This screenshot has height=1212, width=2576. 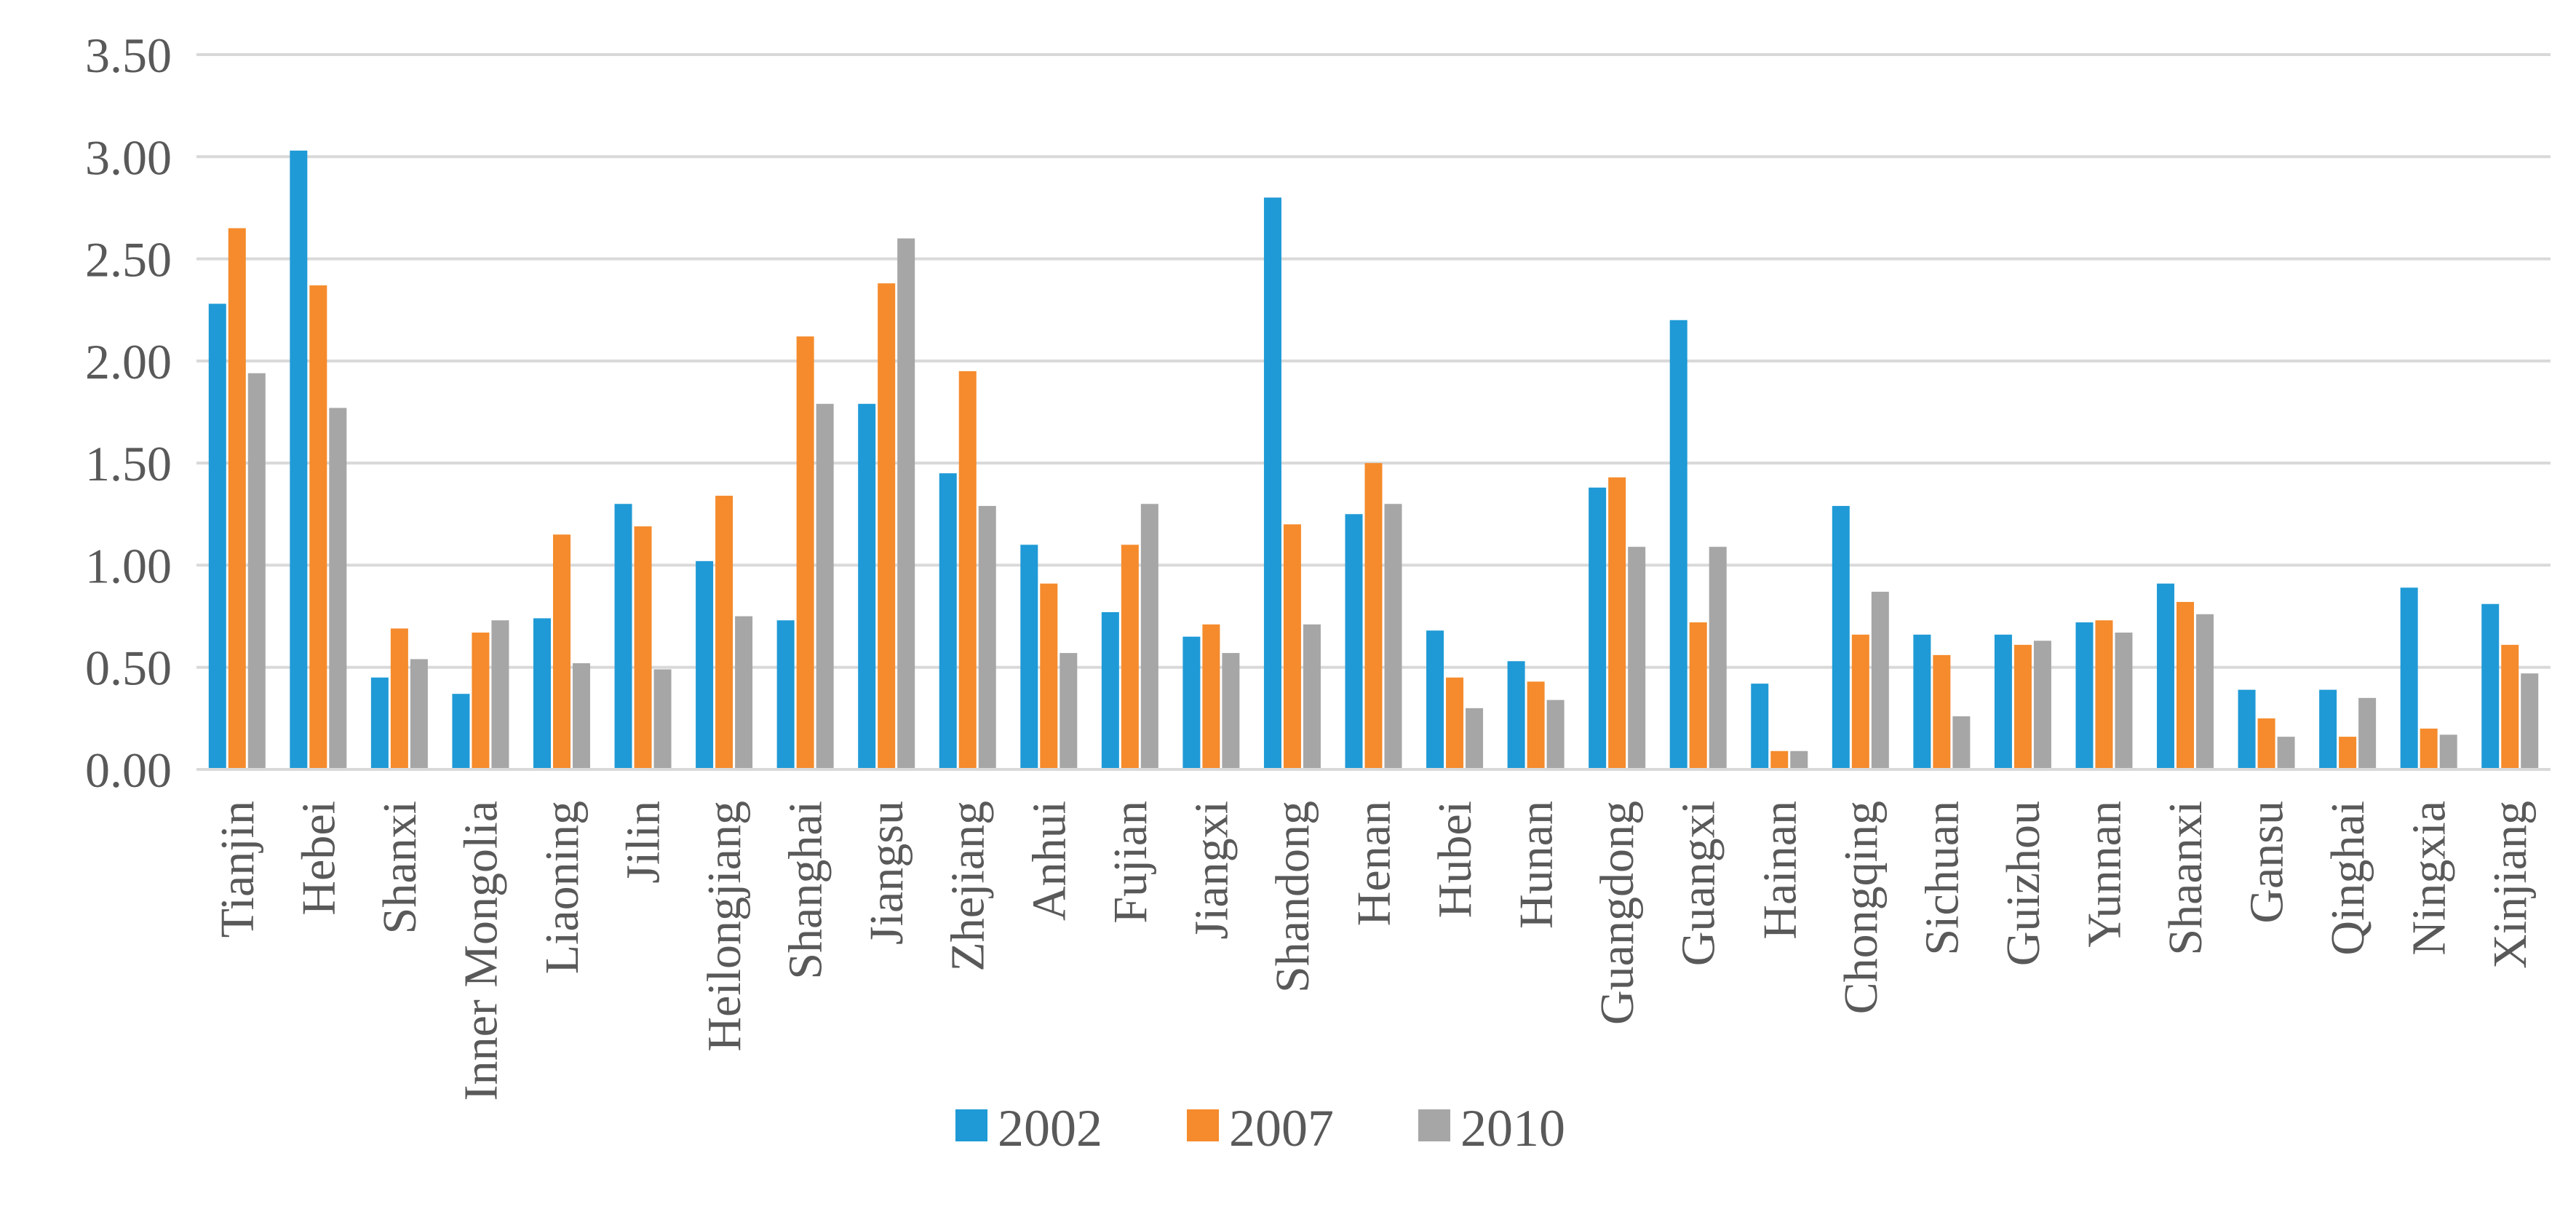 I want to click on x-category-label: Gansu, so click(x=2267, y=863).